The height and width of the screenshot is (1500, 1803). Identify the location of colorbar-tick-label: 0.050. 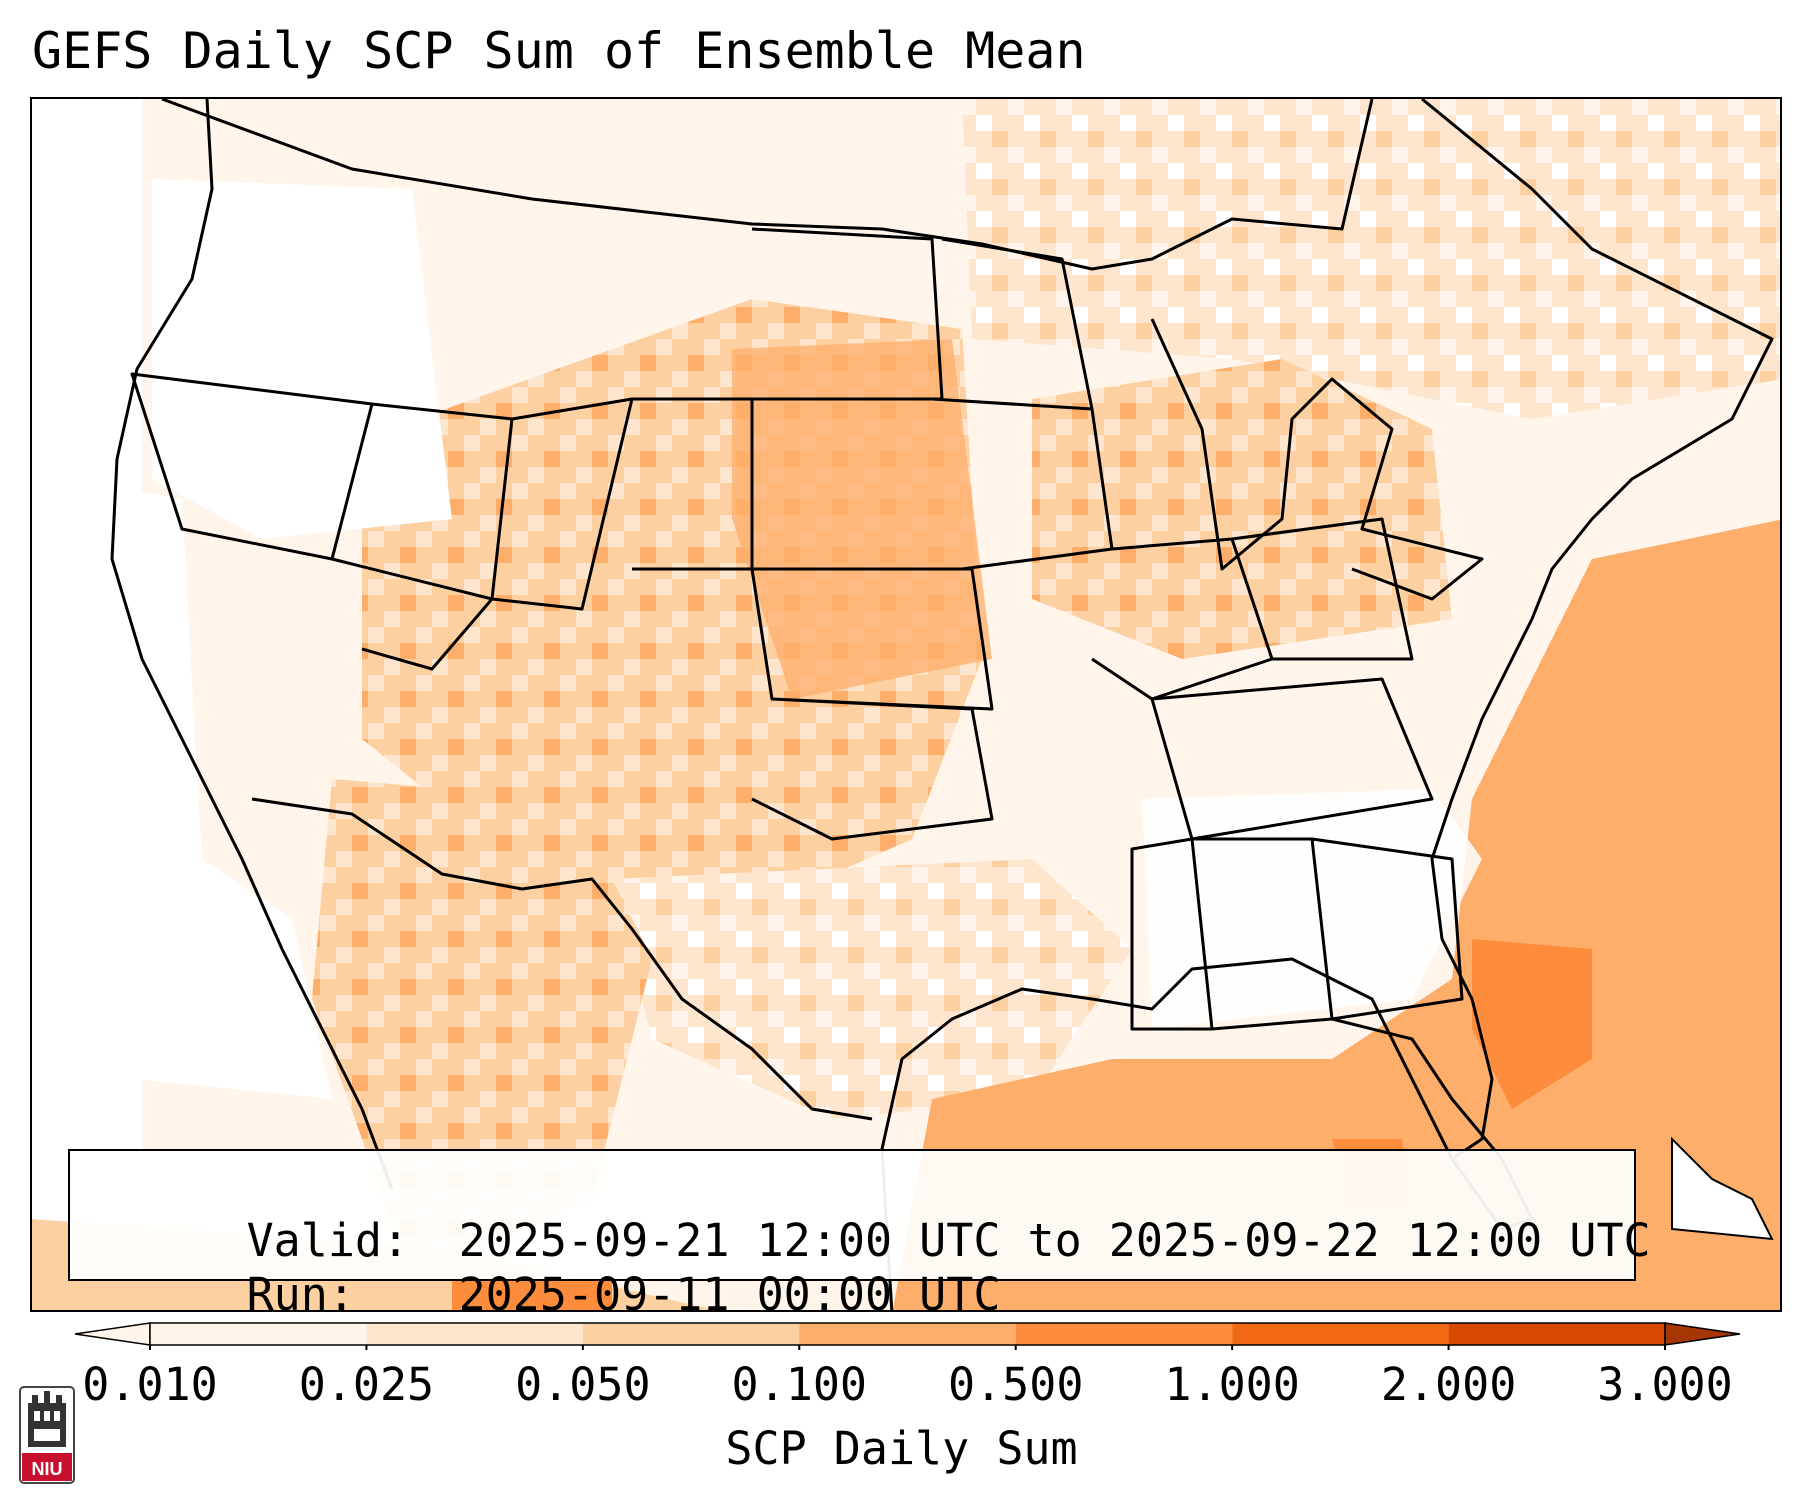
(583, 1384).